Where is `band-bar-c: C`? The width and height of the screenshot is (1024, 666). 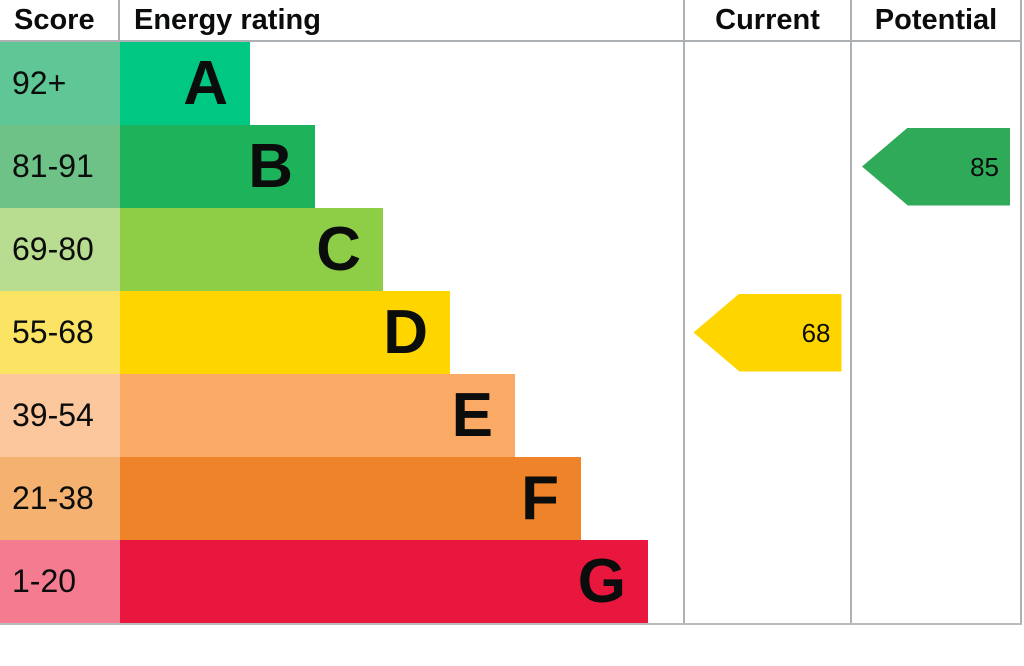 band-bar-c: C is located at coordinates (251, 249).